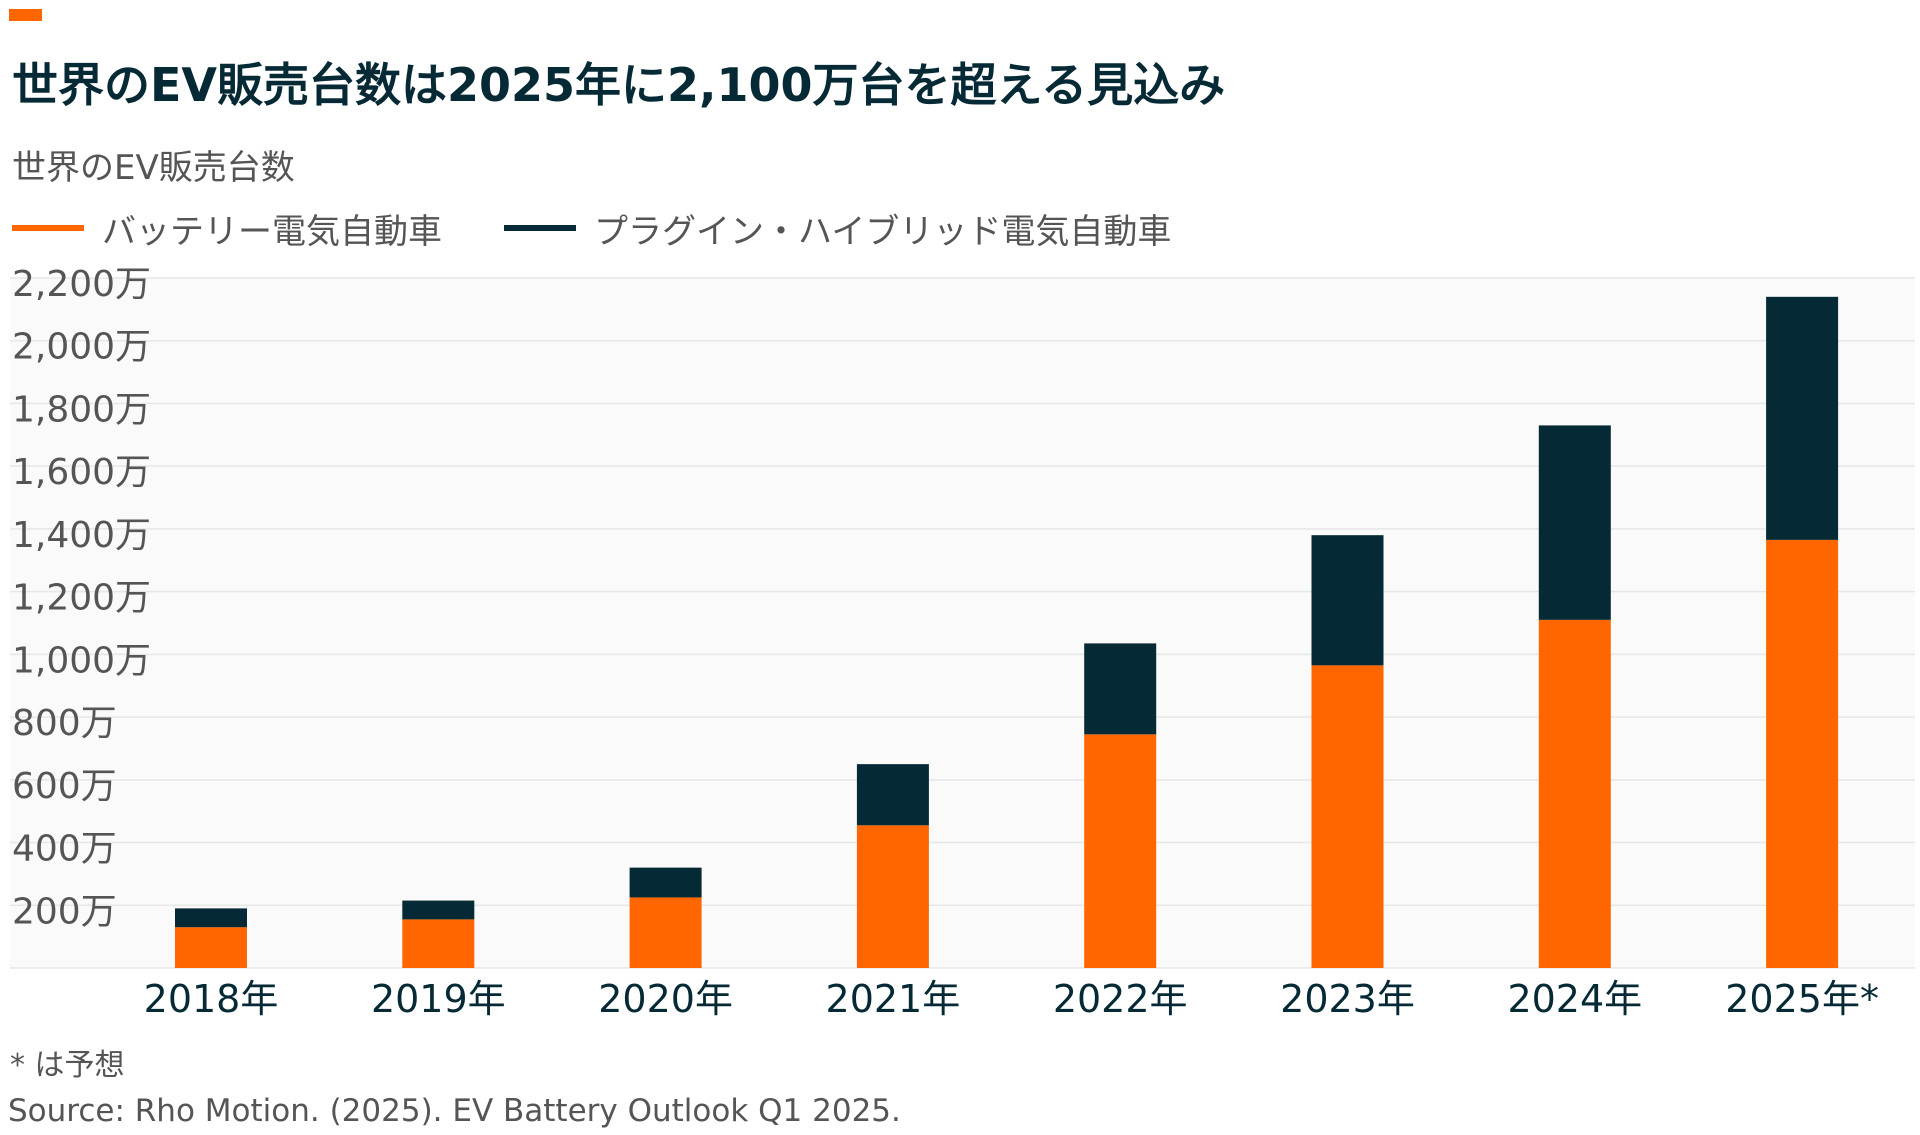 This screenshot has width=1920, height=1135. Describe the element at coordinates (438, 999) in the screenshot. I see `x-tick-label: 2019年` at that location.